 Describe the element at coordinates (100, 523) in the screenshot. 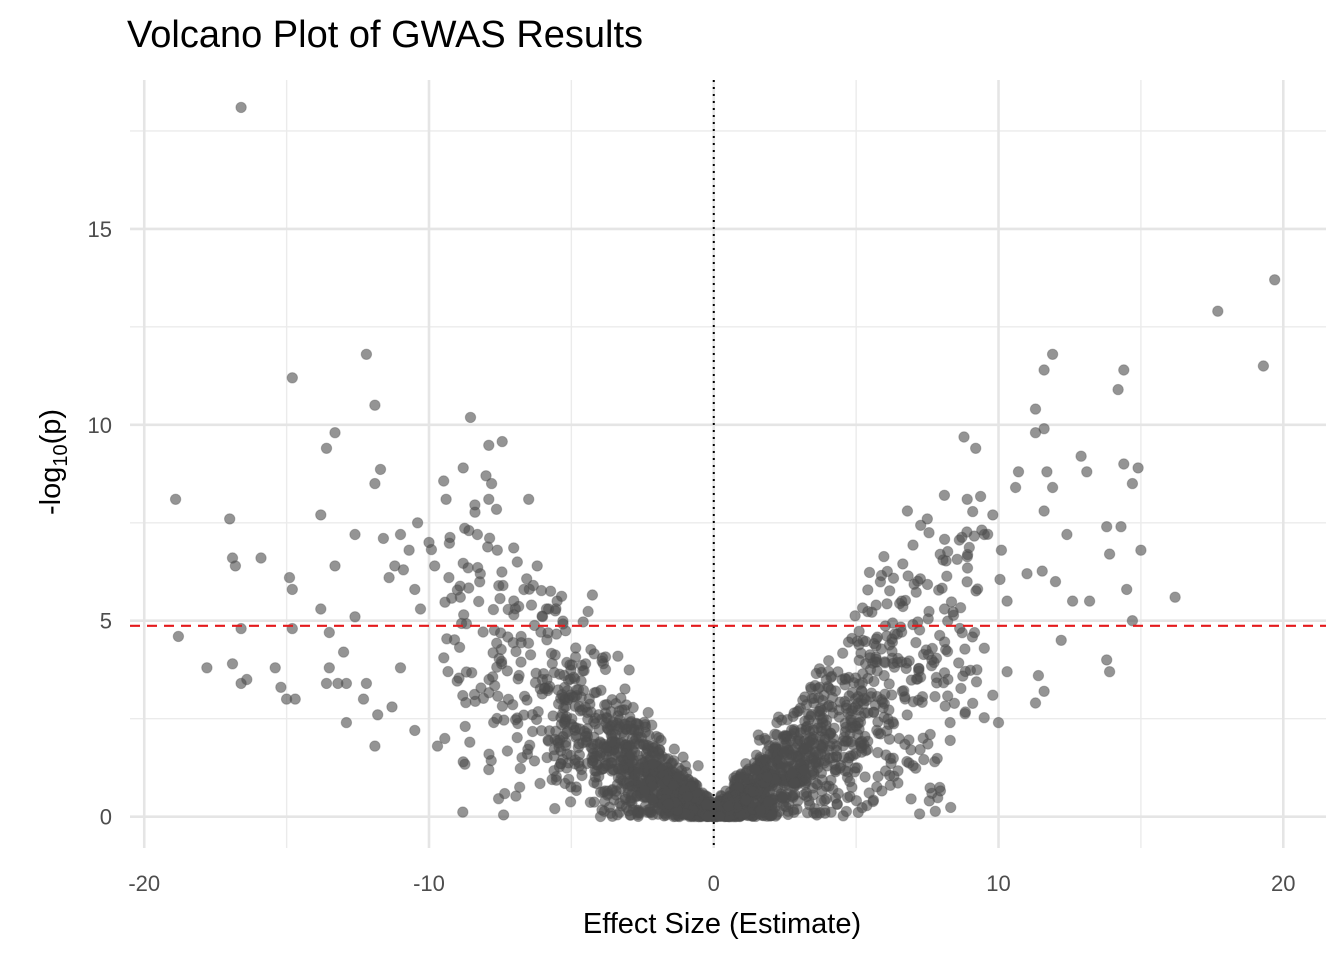

I see `y-axis-tick-labels: 0 5 10 15` at that location.